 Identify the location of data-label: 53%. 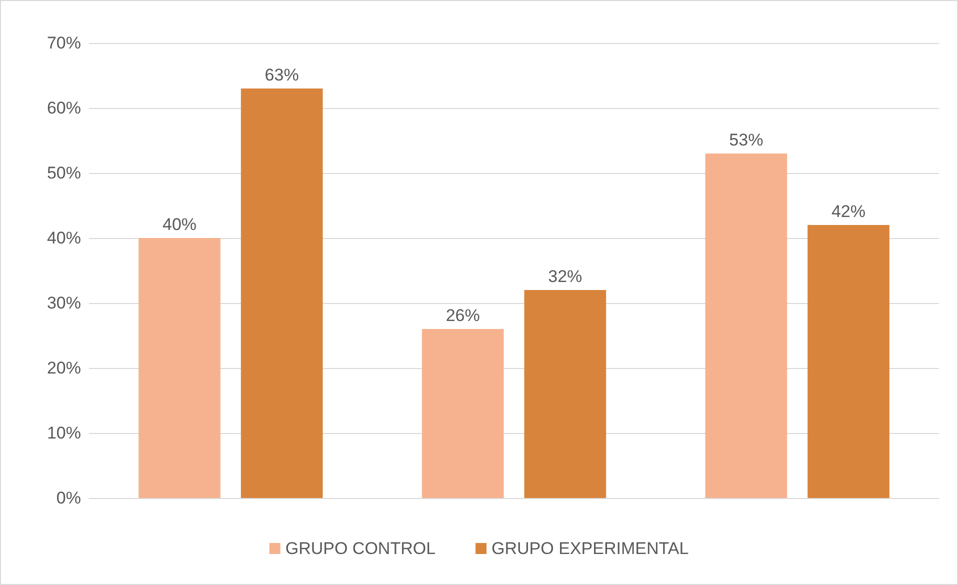
(746, 140).